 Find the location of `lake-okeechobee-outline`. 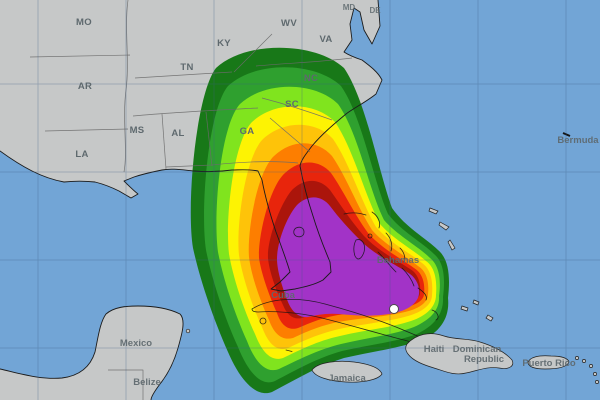

lake-okeechobee-outline is located at coordinates (299, 232).